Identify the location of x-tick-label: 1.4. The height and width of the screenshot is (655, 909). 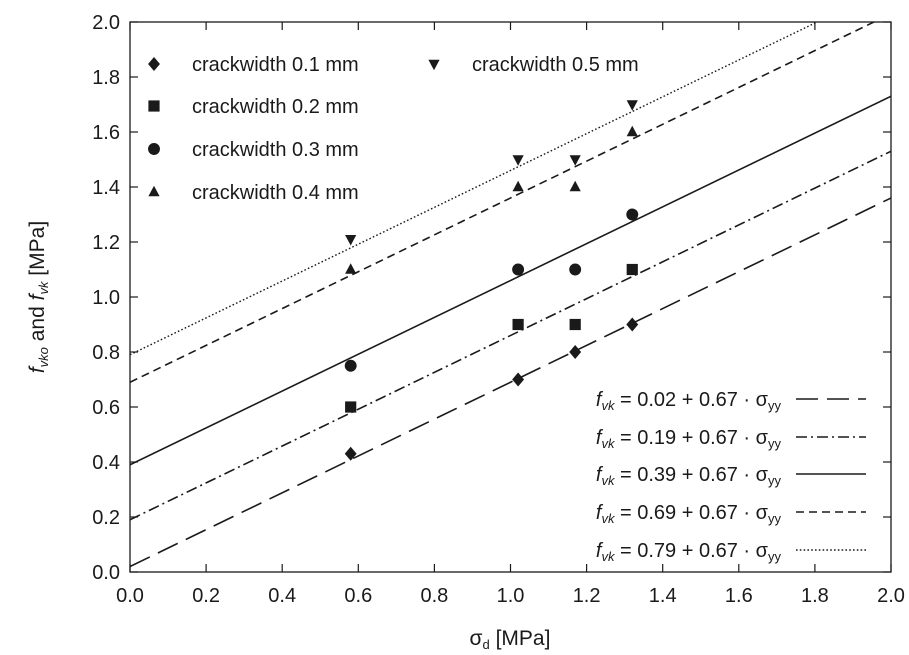
(663, 596).